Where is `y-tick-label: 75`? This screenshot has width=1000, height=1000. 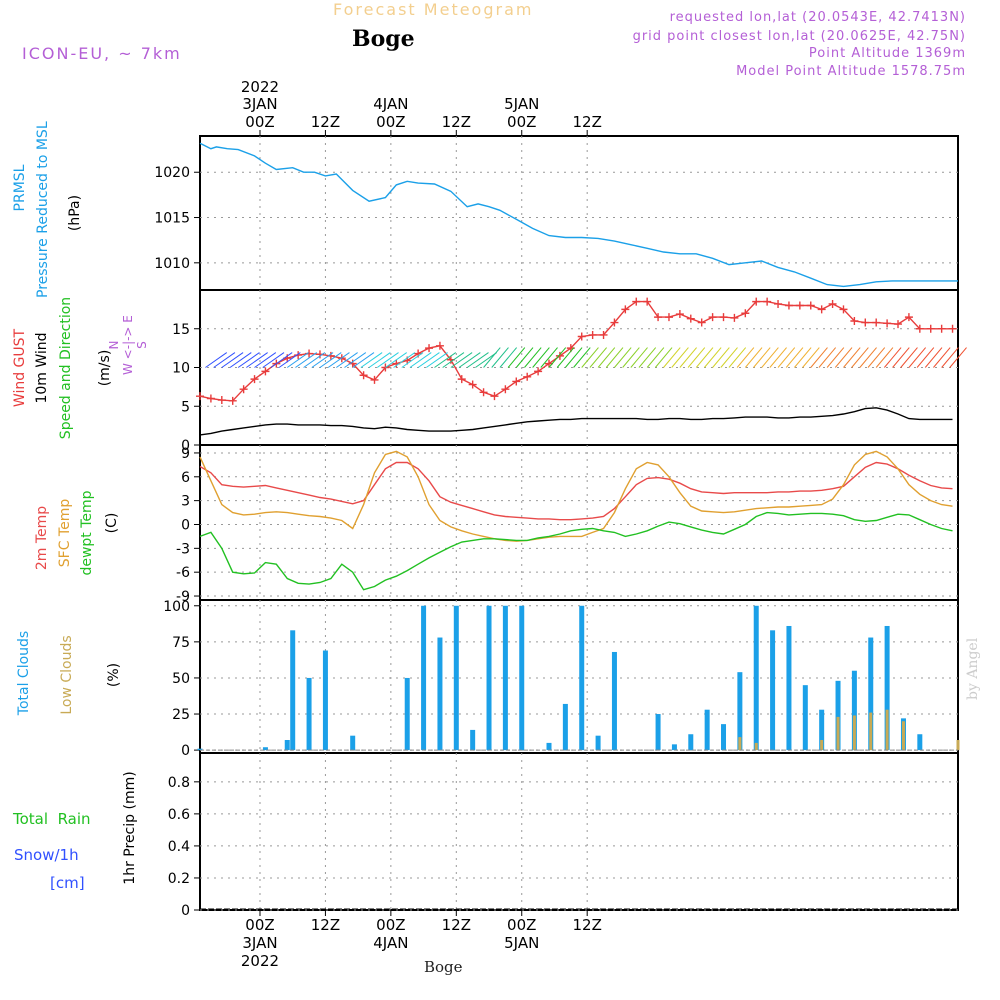
y-tick-label: 75 is located at coordinates (181, 643).